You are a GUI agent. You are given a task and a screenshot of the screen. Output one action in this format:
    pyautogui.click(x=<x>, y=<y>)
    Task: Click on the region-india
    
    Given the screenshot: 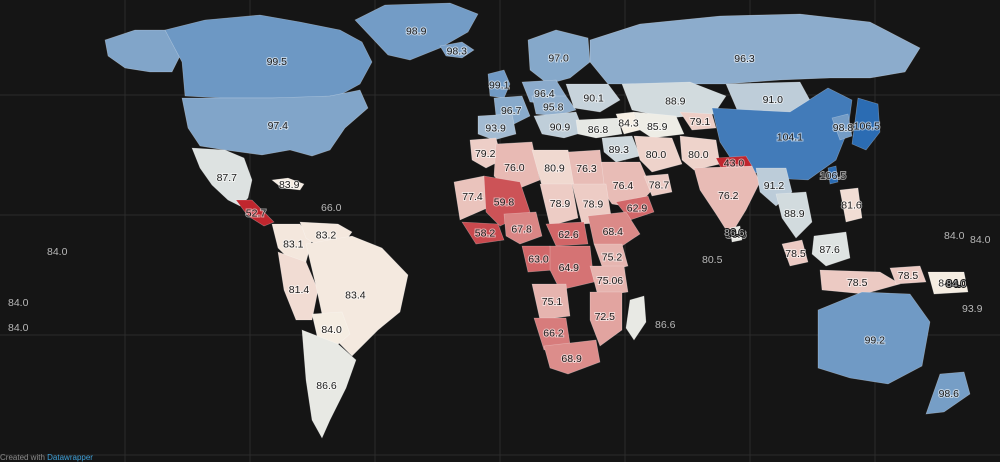 What is the action you would take?
    pyautogui.click(x=727, y=201)
    